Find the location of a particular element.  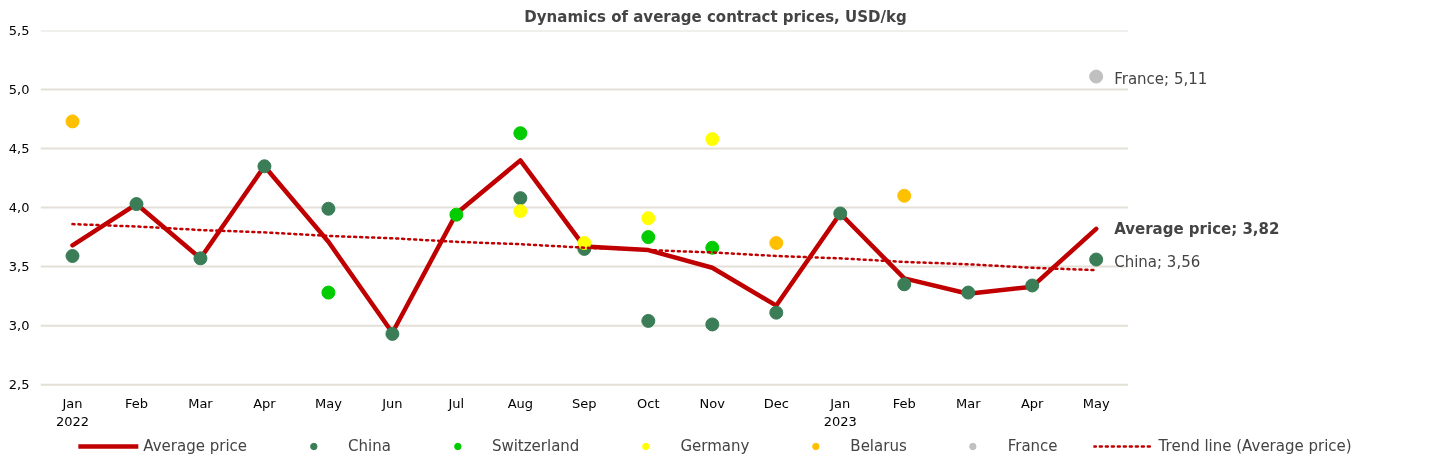

legend-label: France is located at coordinates (1032, 446).